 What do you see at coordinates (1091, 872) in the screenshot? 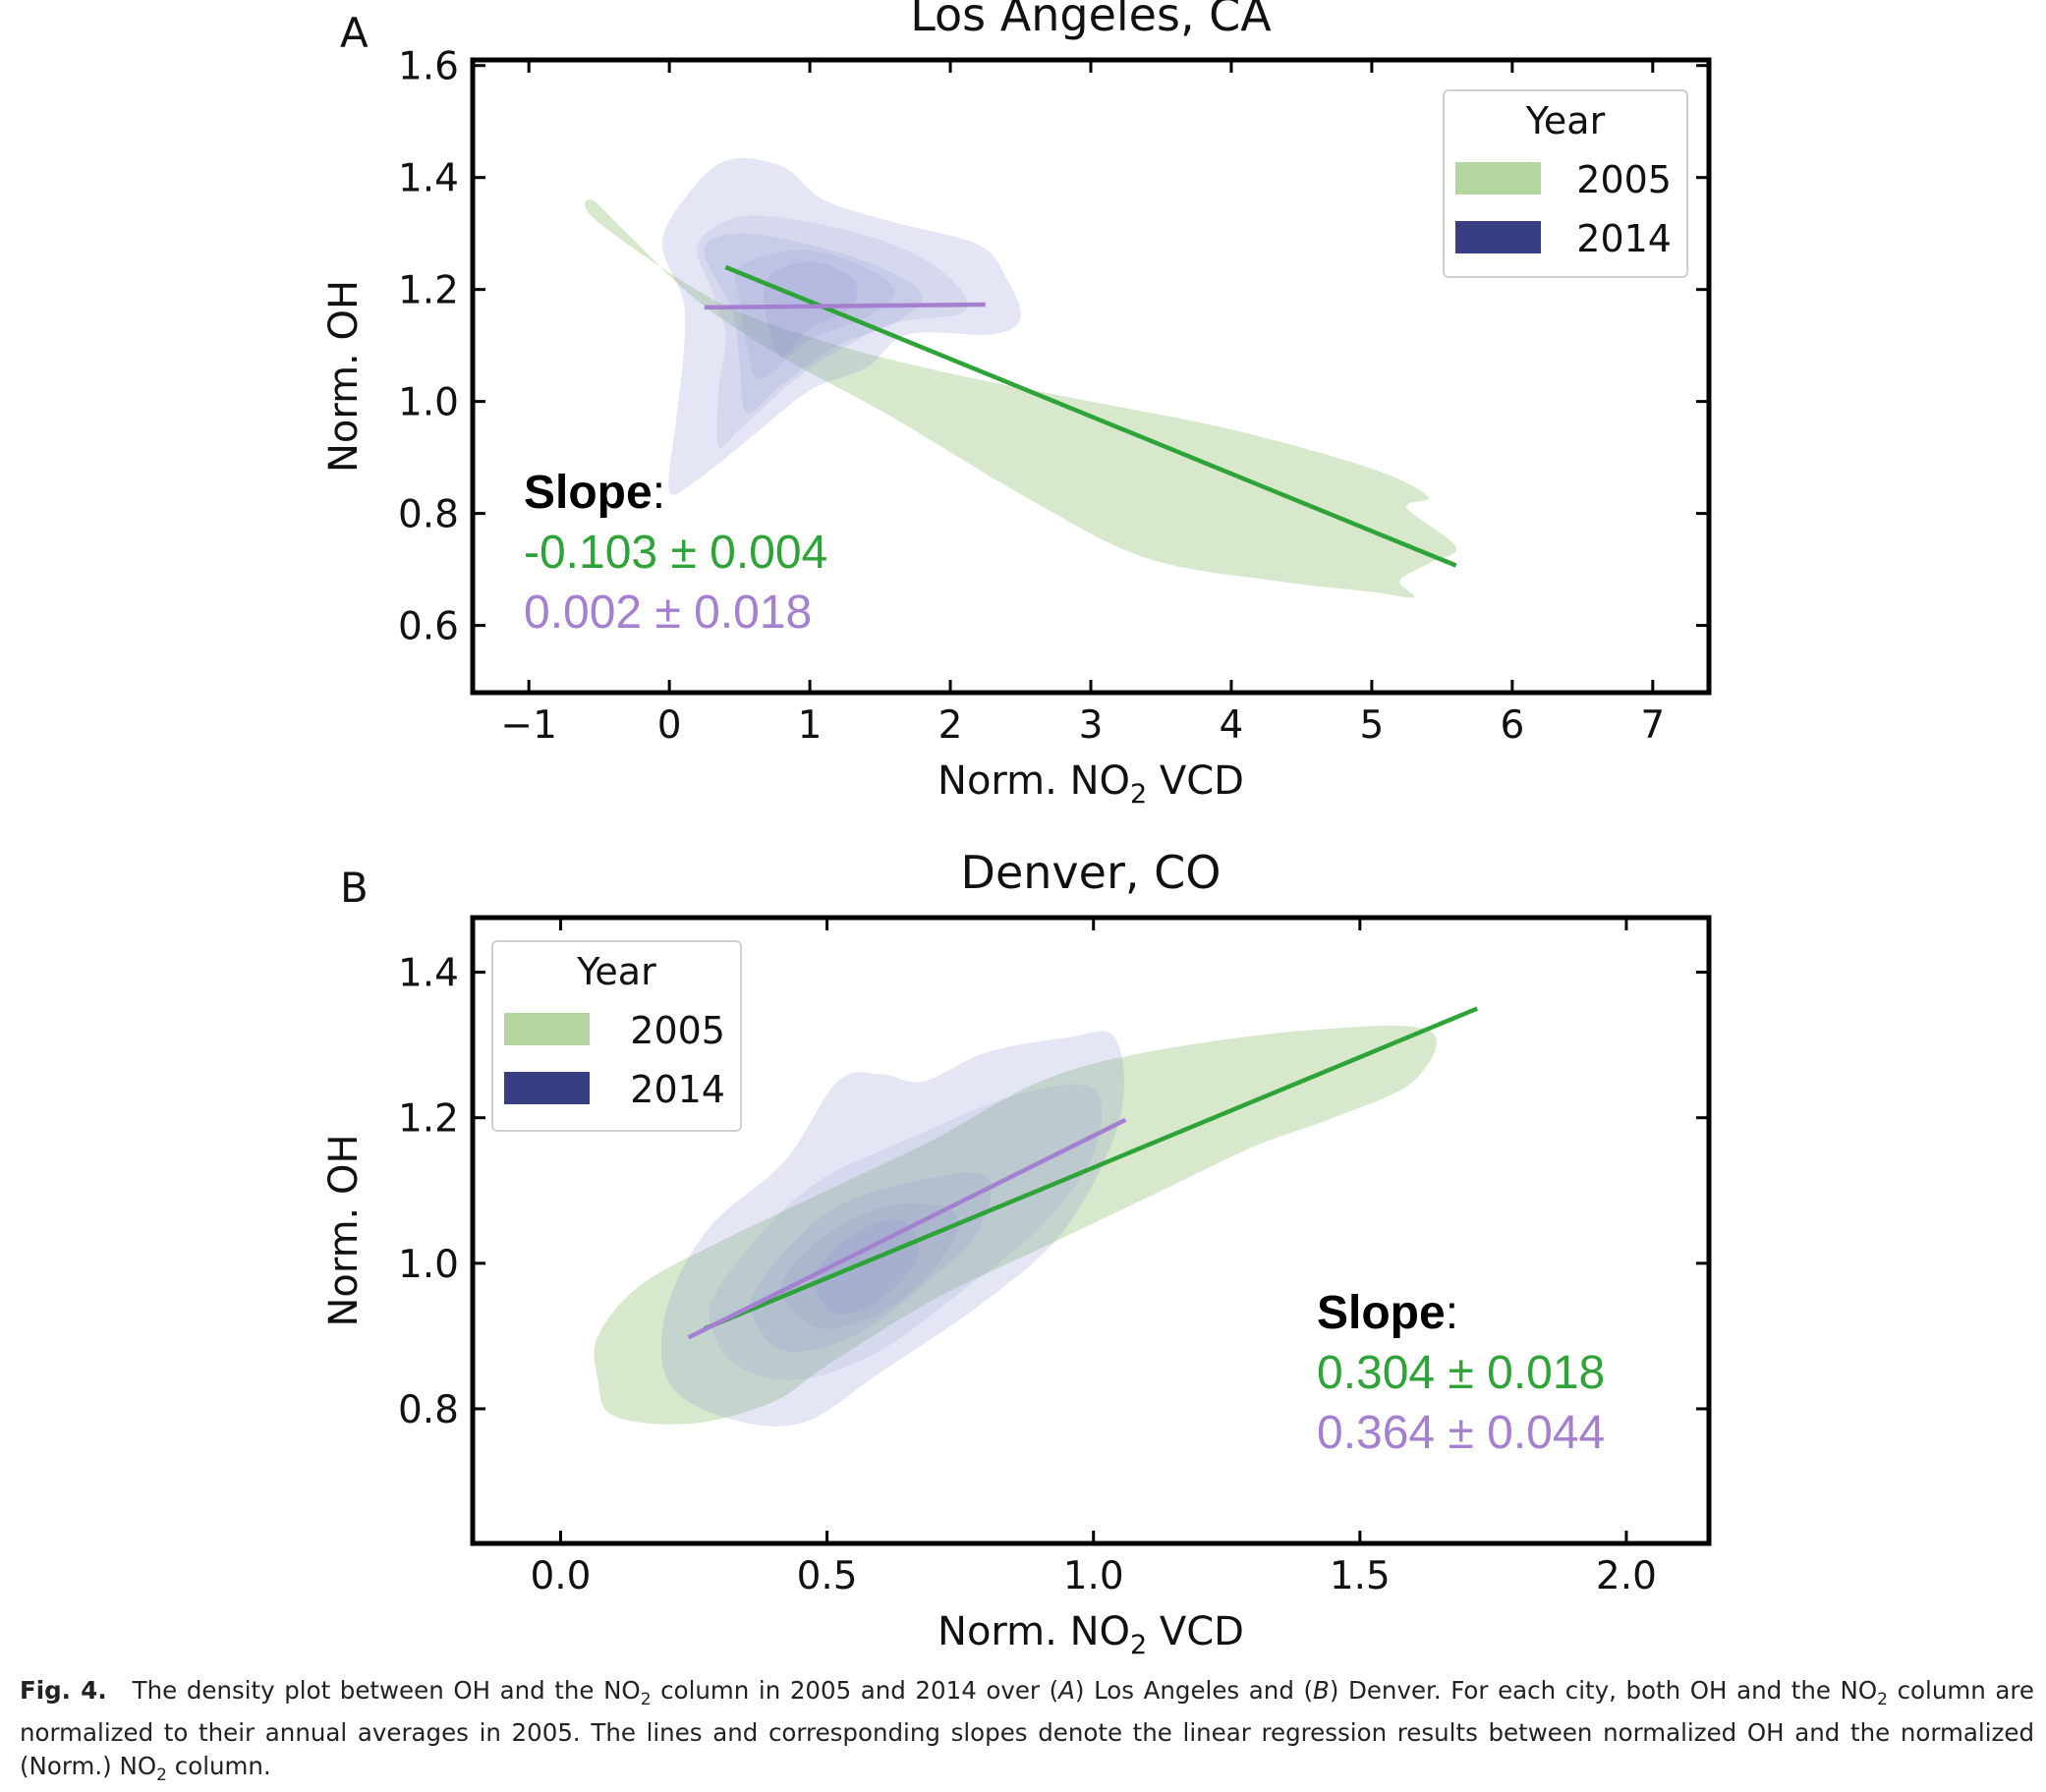
I see `chart-title: Denver, CO` at bounding box center [1091, 872].